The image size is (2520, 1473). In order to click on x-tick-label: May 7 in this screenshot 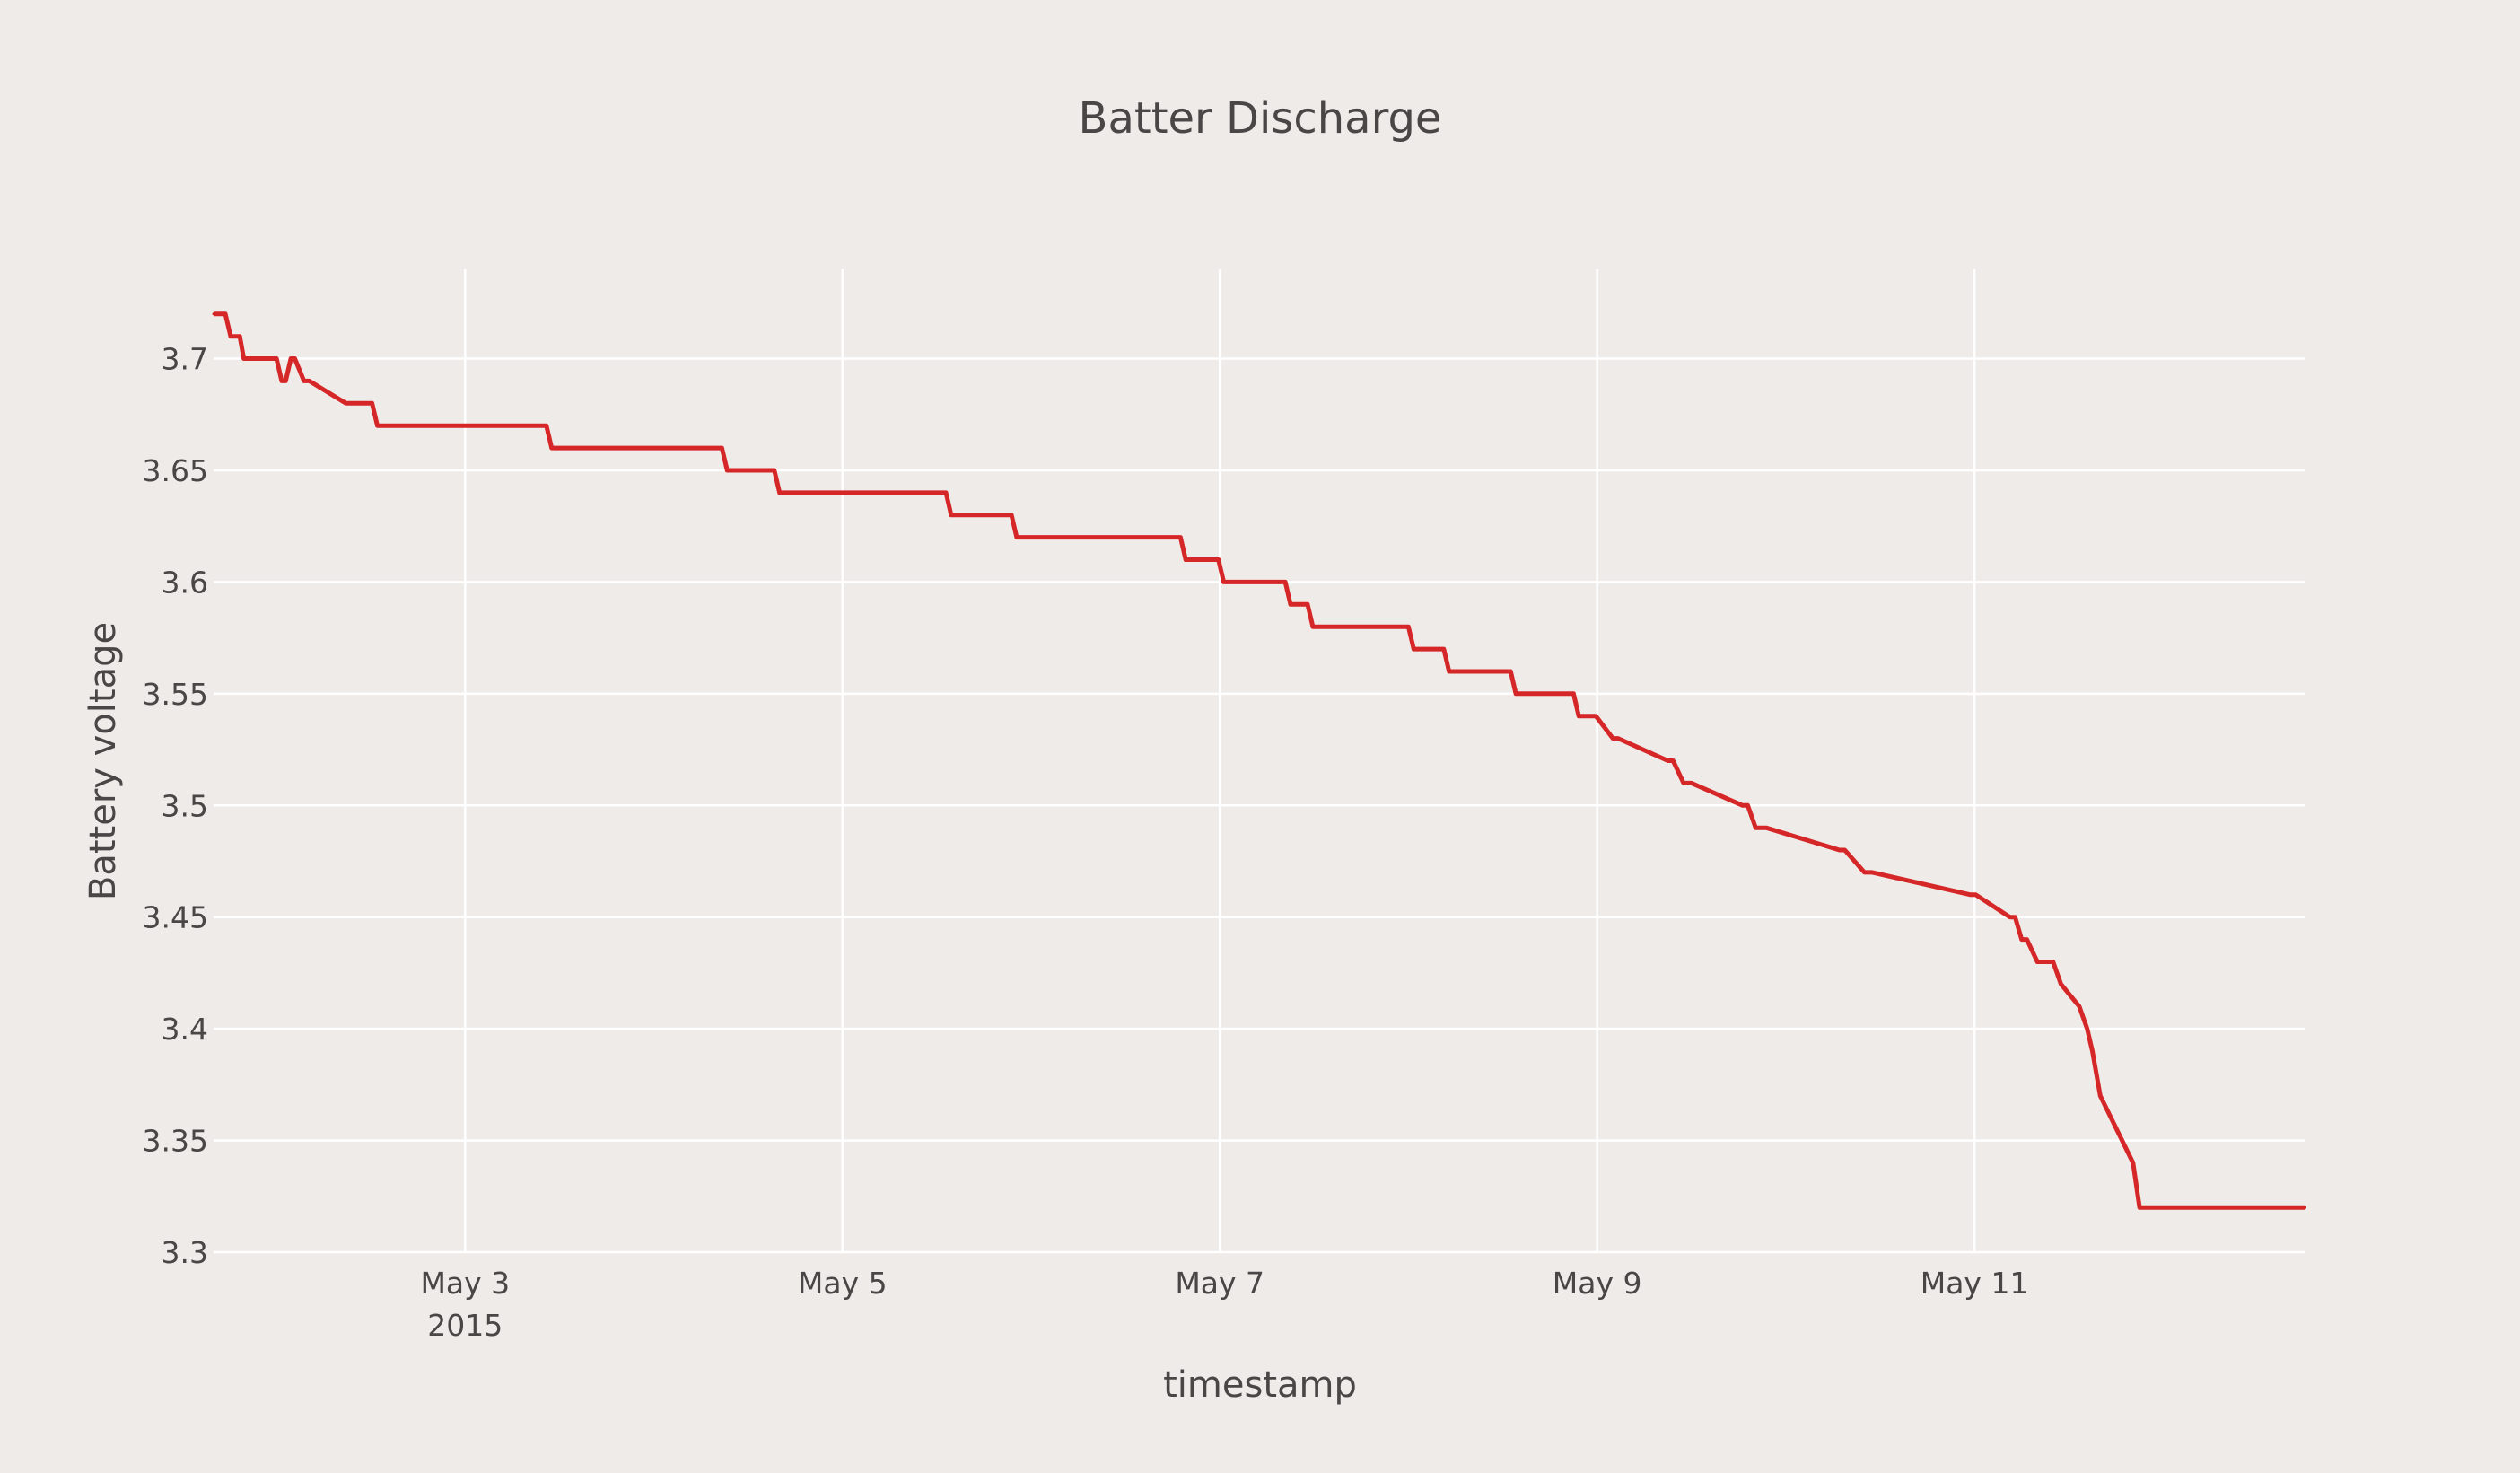, I will do `click(1219, 1283)`.